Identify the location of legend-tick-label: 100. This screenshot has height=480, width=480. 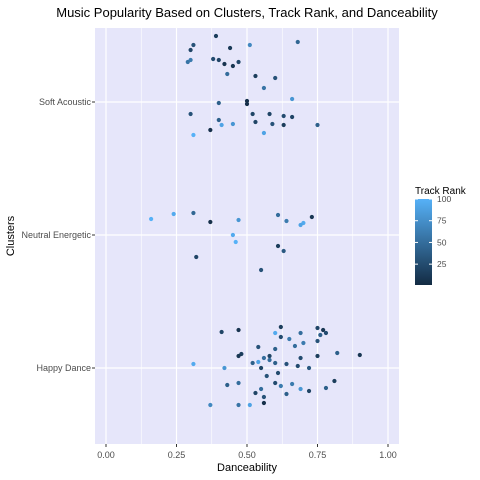
(444, 199).